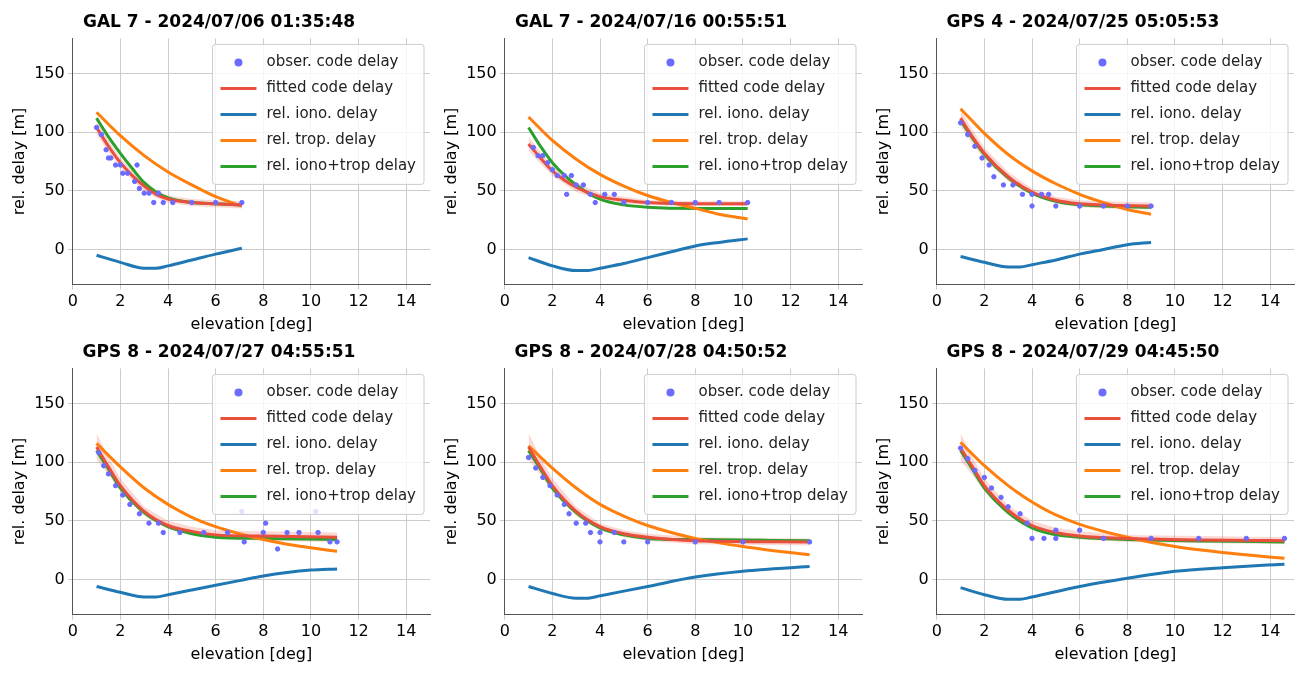 Image resolution: width=1313 pixels, height=674 pixels. I want to click on chart-title: GAL 7 - 2024/07/16 00:55:51, so click(651, 20).